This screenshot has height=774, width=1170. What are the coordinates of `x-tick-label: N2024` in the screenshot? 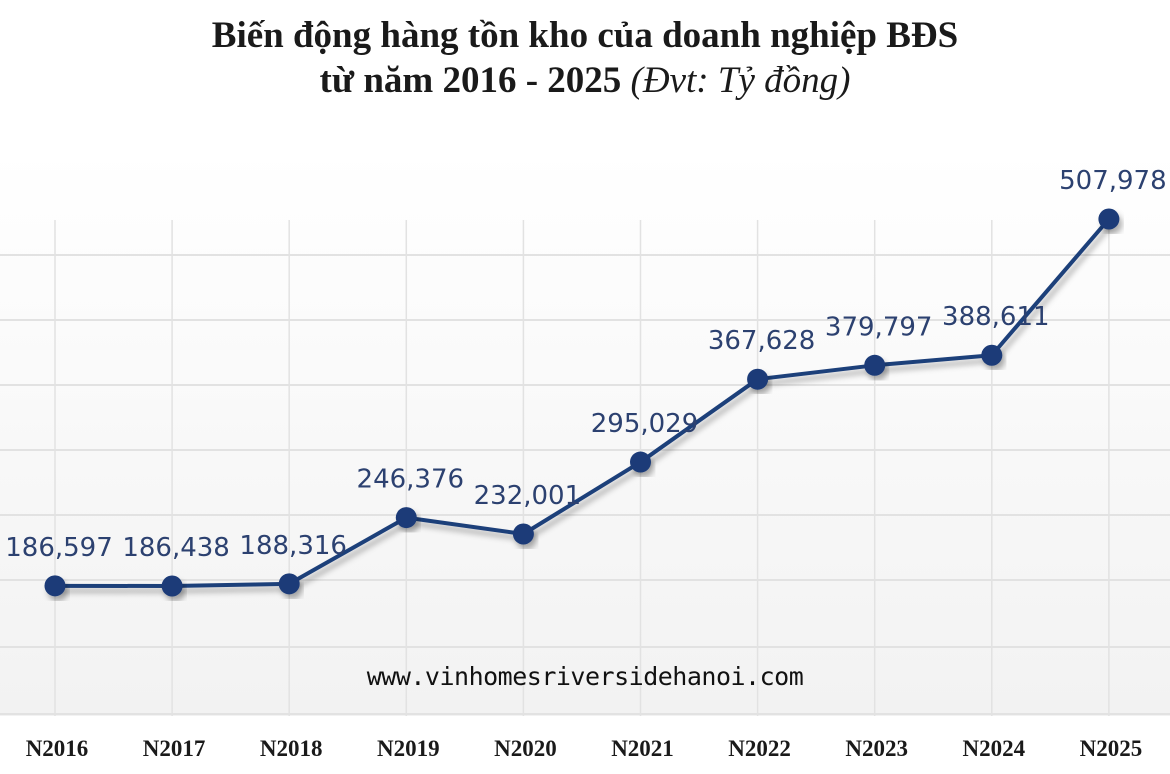 It's located at (993, 748).